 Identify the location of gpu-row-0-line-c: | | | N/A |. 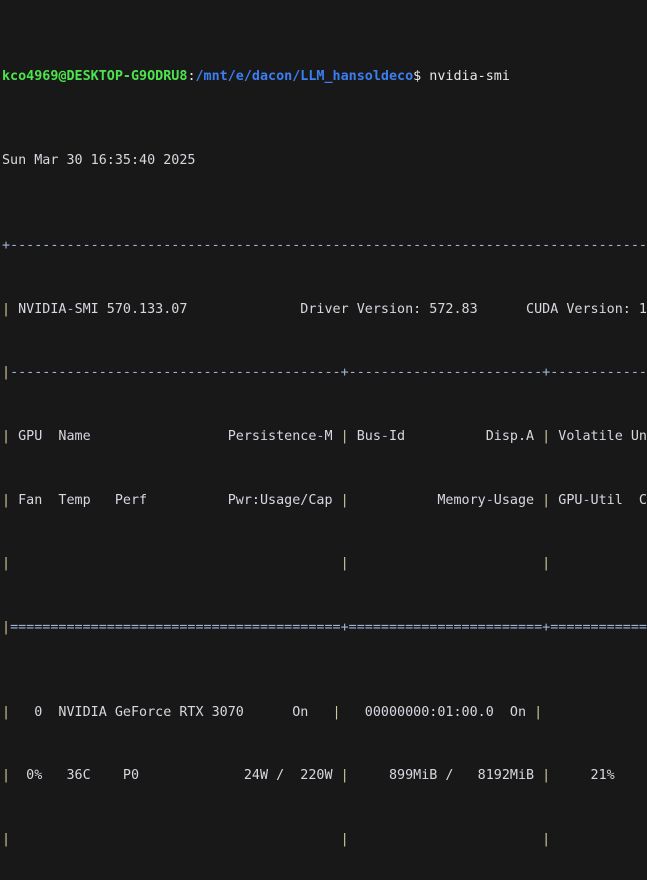
(276, 839).